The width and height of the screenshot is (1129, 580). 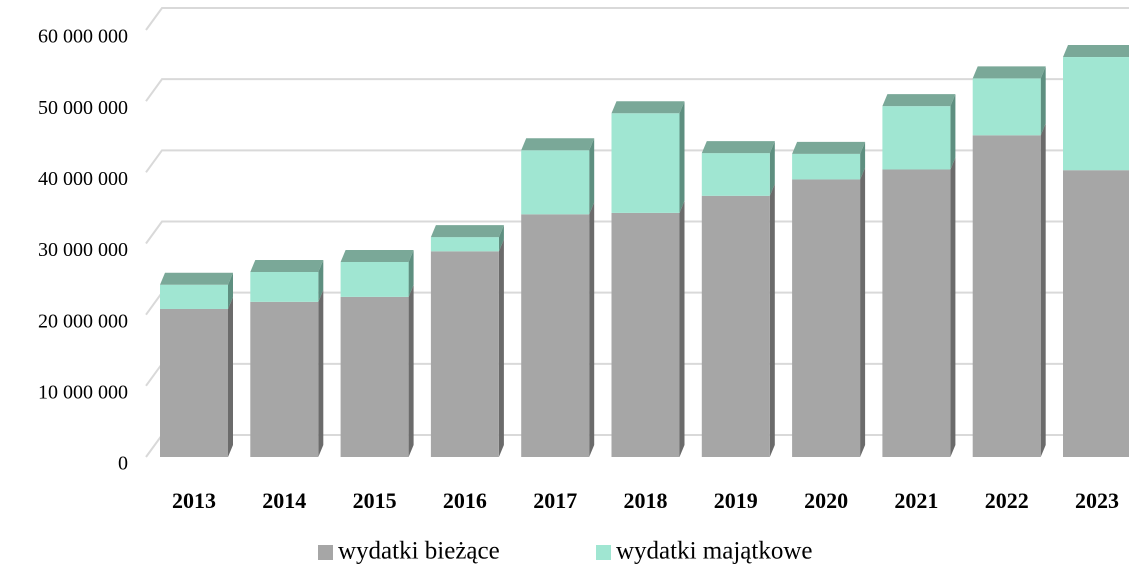 What do you see at coordinates (123, 464) in the screenshot?
I see `y-tick-label: 0` at bounding box center [123, 464].